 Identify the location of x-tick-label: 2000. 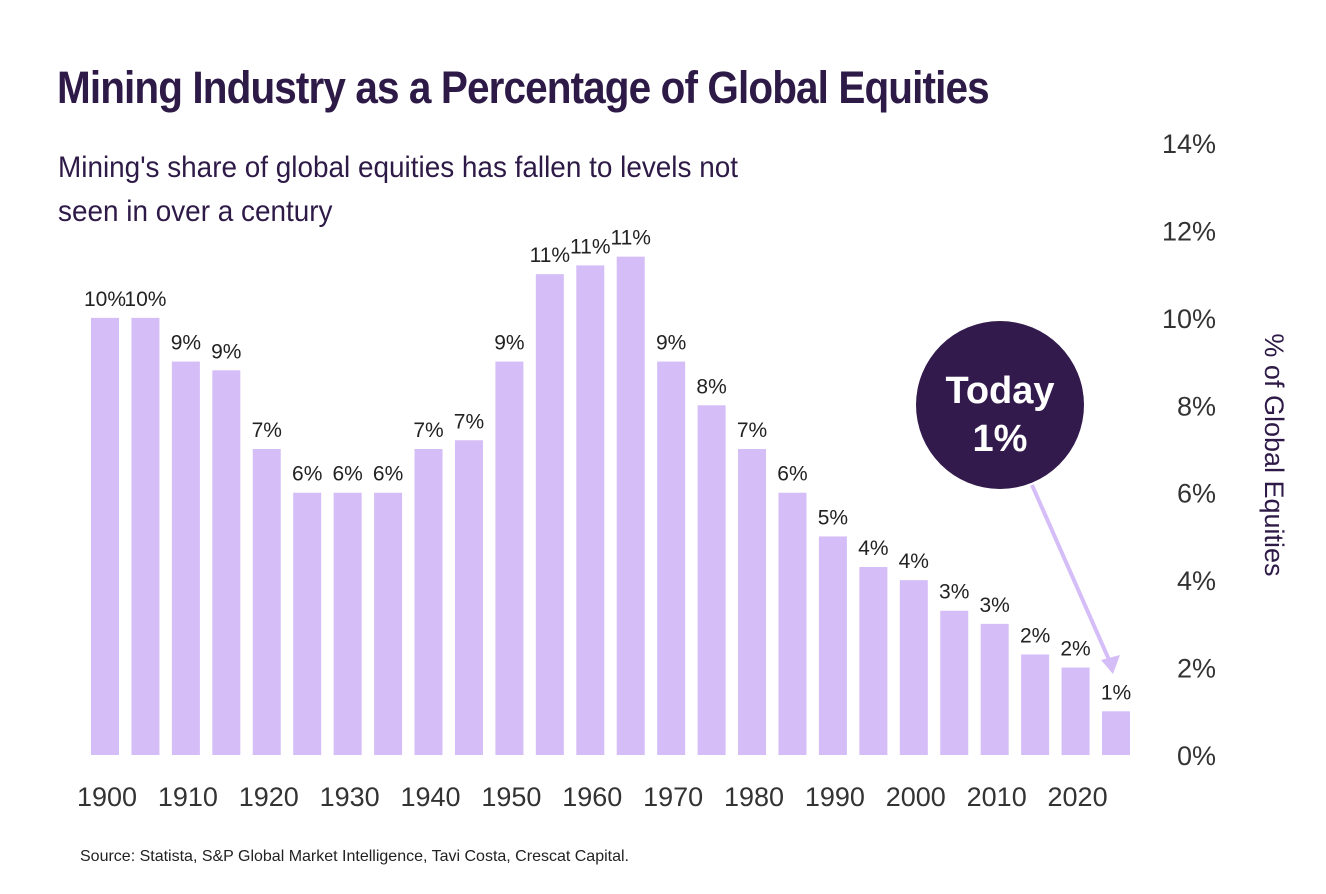
(916, 797).